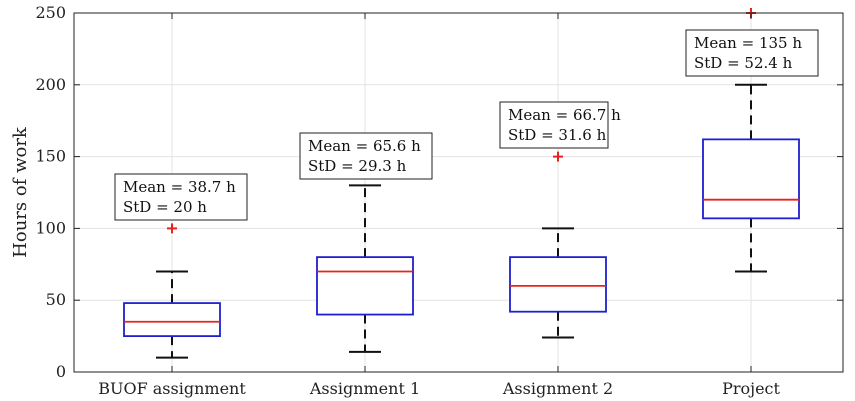 This screenshot has width=855, height=401. What do you see at coordinates (61, 371) in the screenshot?
I see `y-tick-label: 0` at bounding box center [61, 371].